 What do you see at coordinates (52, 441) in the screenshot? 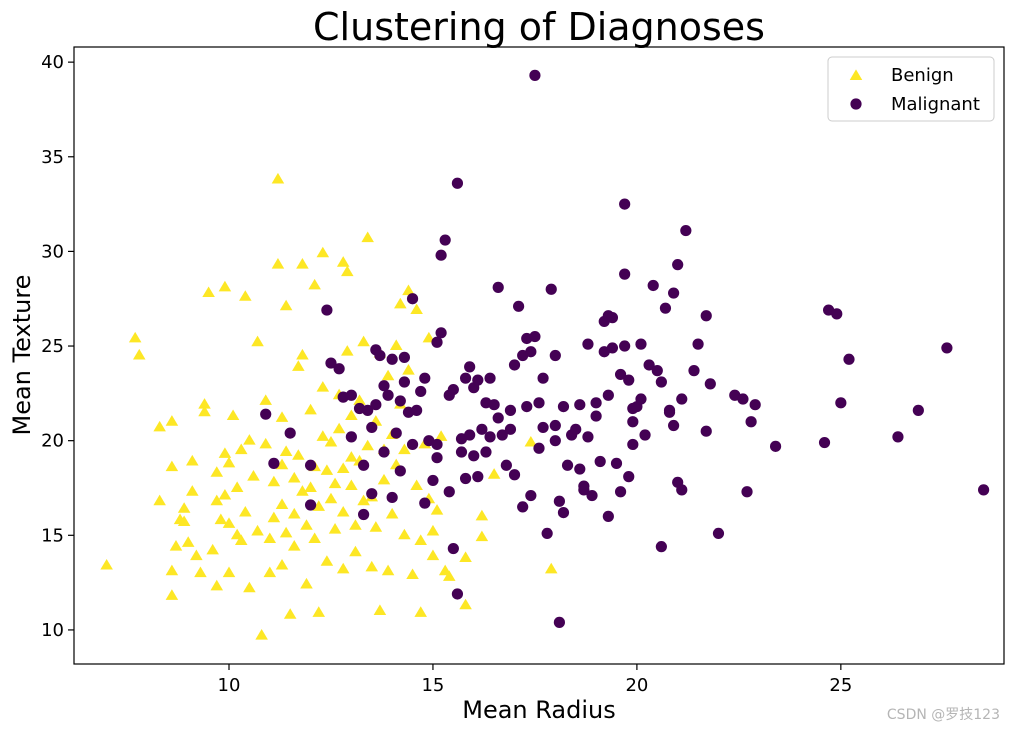
I see `y-tick-label: 20` at bounding box center [52, 441].